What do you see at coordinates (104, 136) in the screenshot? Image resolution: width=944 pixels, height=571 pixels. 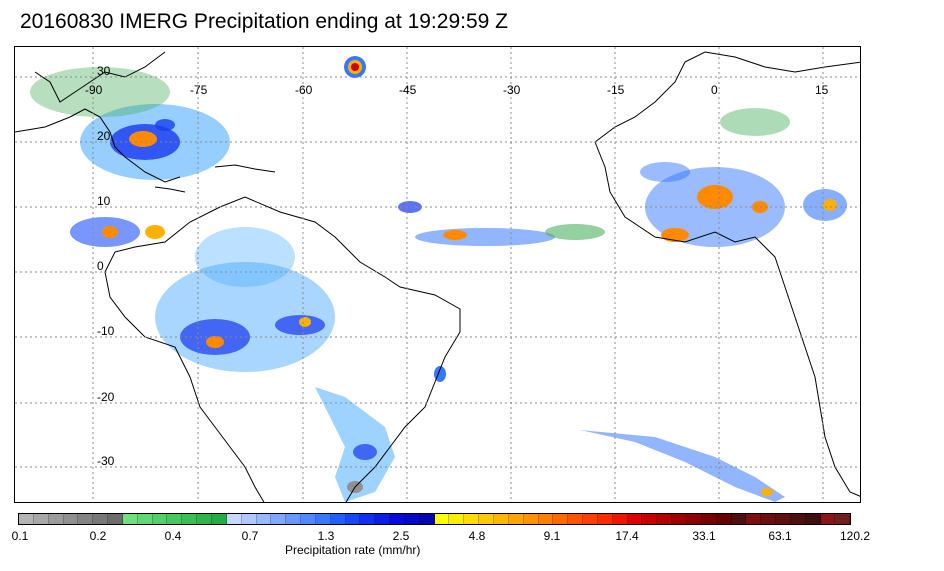 I see `latitude-label: 20` at bounding box center [104, 136].